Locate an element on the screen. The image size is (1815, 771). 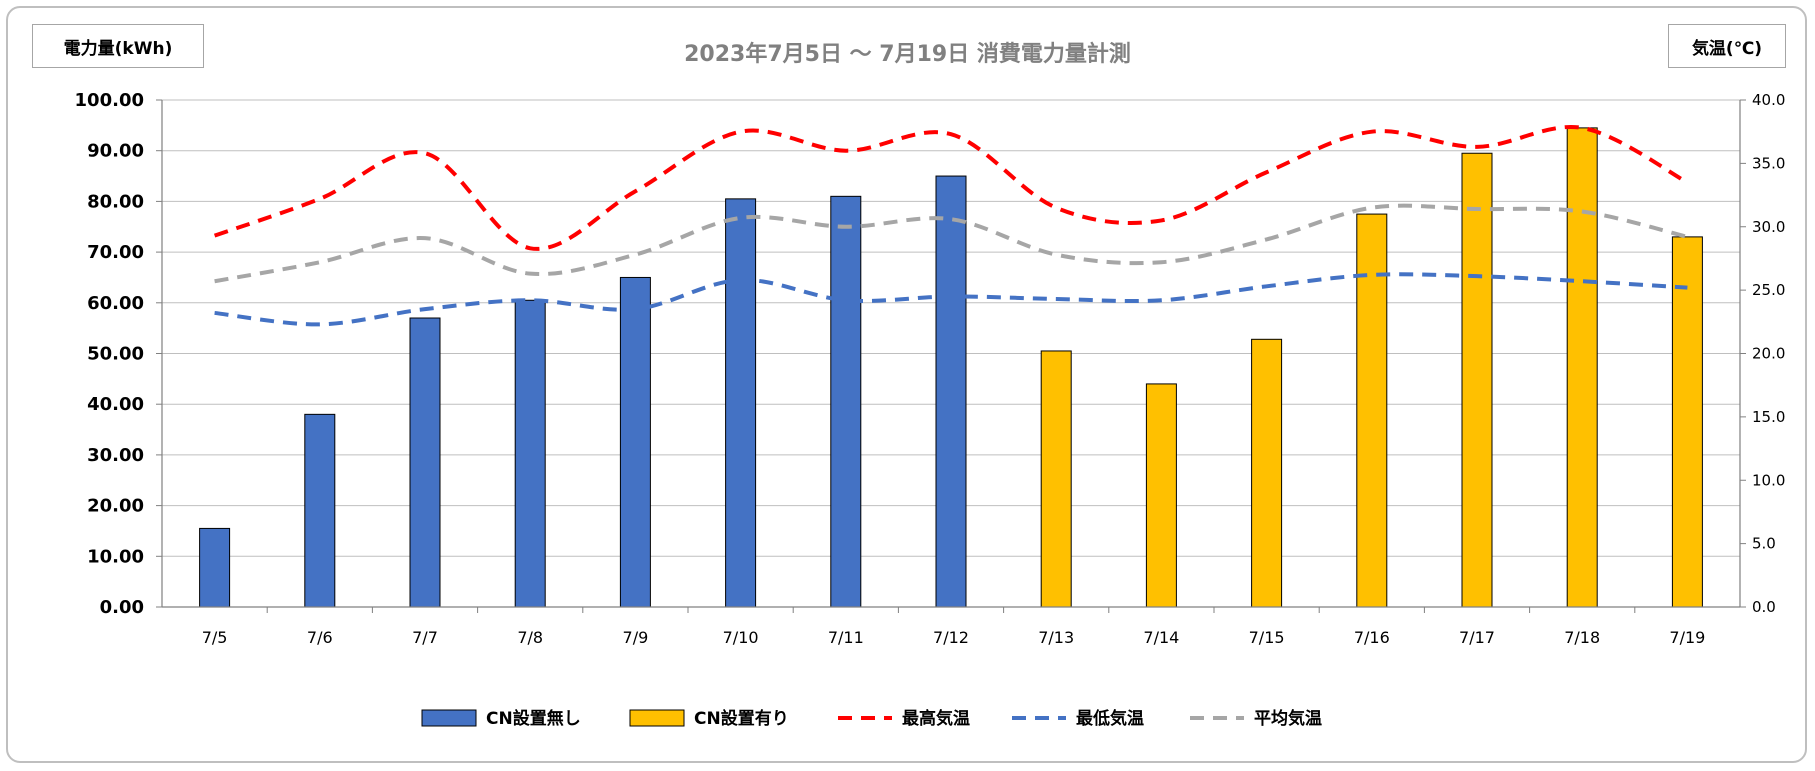
left-axis-unit-label: 電力量(kWh) is located at coordinates (118, 46).